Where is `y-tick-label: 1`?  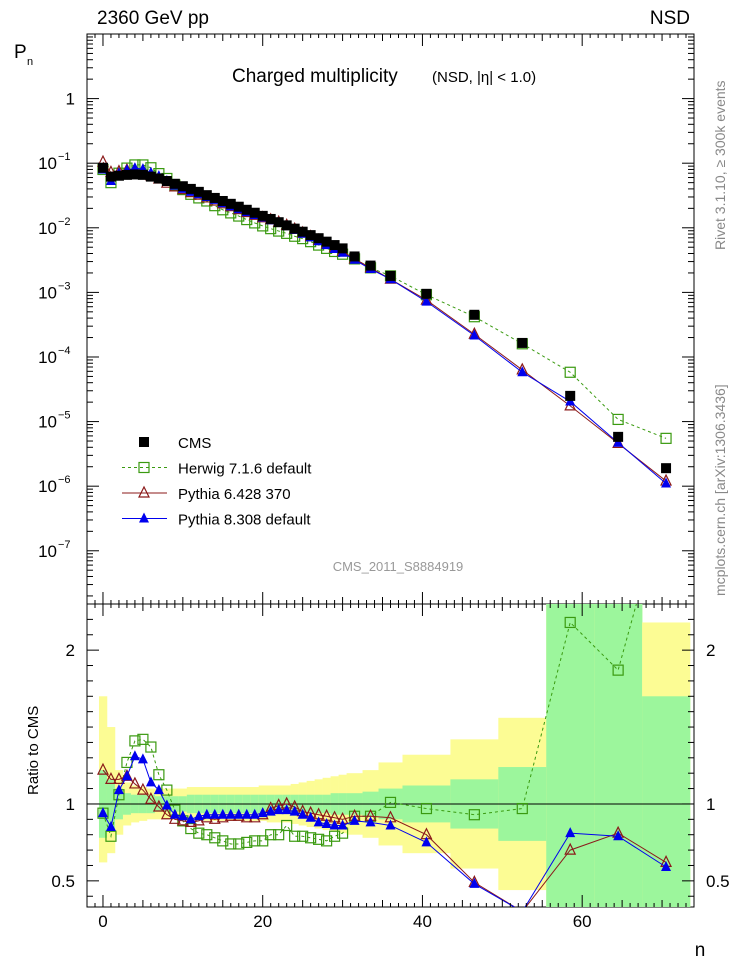
y-tick-label: 1 is located at coordinates (70, 99).